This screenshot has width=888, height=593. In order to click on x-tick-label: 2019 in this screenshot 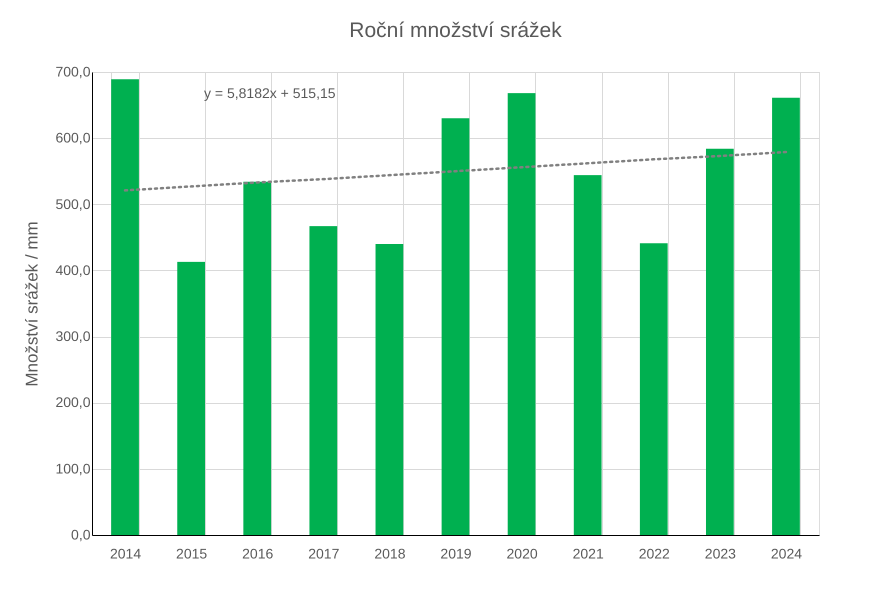, I will do `click(456, 554)`.